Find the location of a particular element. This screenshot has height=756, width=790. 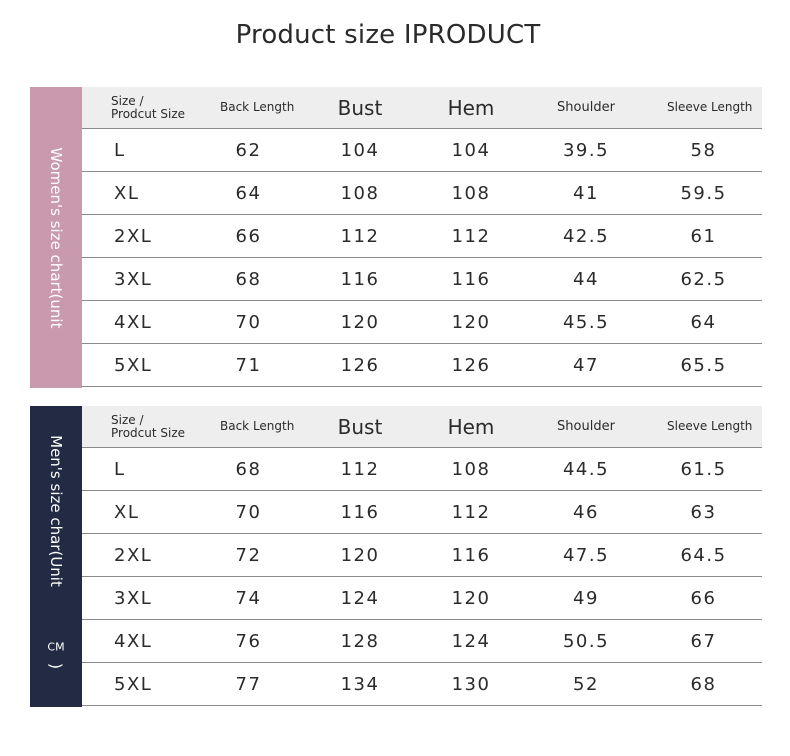

value-cell: 62.5 is located at coordinates (703, 279).